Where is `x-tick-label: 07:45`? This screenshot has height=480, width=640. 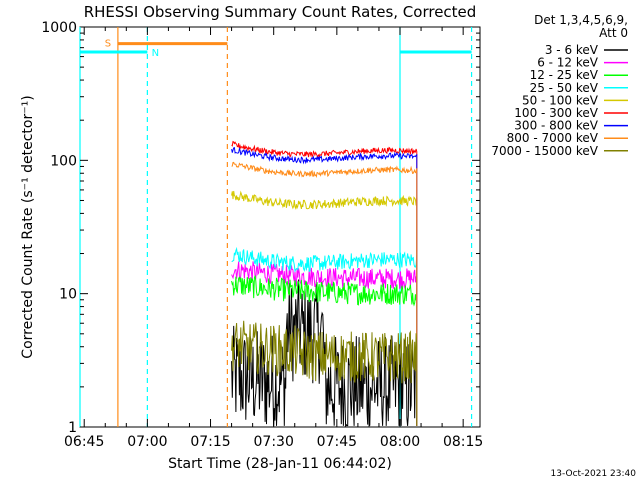
x-tick-label: 07:45 is located at coordinates (337, 442).